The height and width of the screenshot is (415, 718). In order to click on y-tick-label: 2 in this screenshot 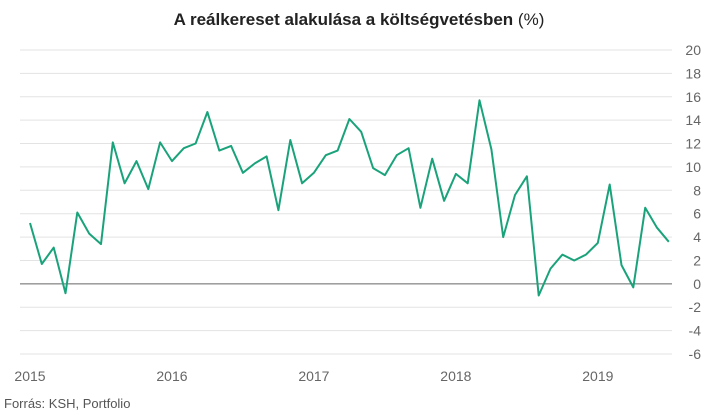, I will do `click(697, 260)`.